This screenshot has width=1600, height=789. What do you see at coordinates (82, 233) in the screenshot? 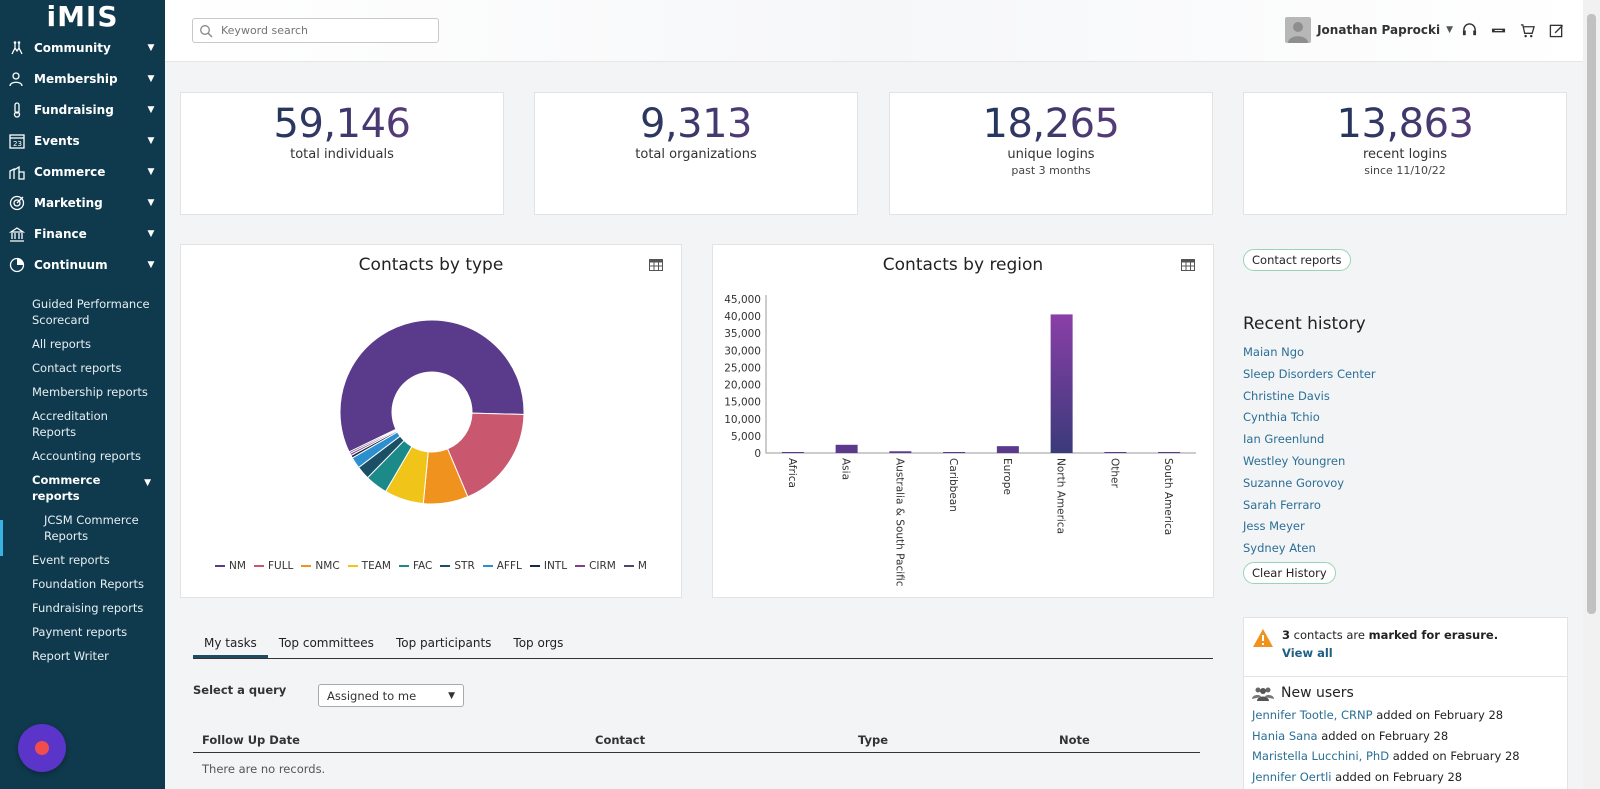
I see `sidebar-item-finance: Finance ▼` at bounding box center [82, 233].